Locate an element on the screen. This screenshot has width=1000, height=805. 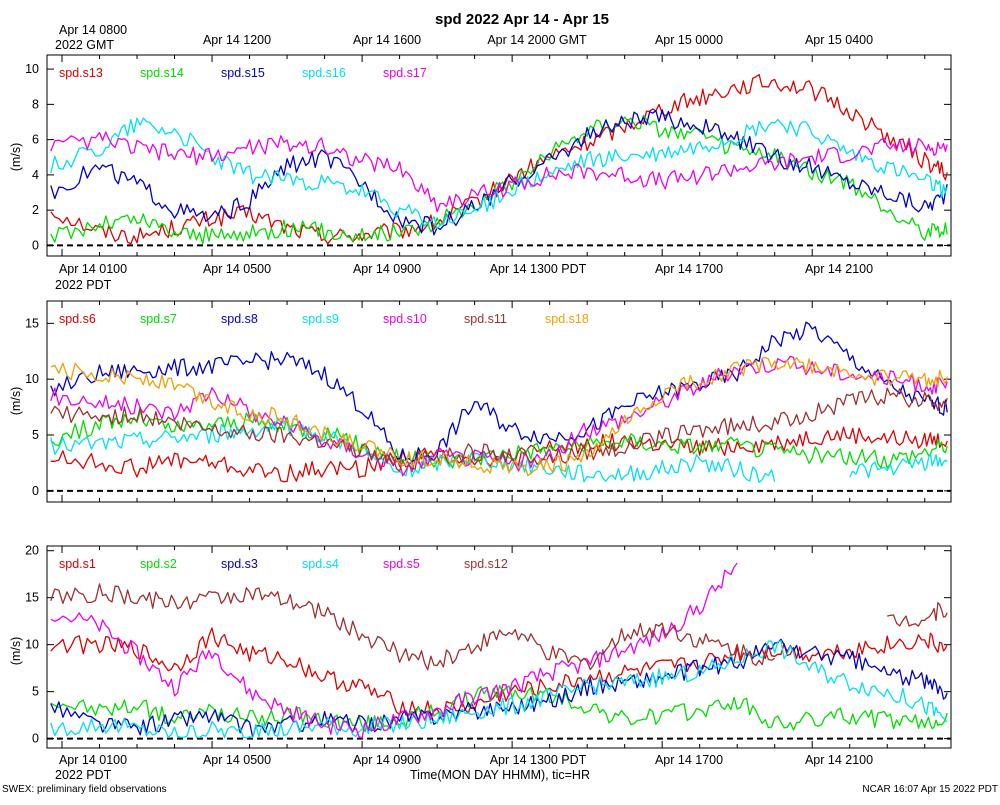
legend-spd-s12: spd.s12 is located at coordinates (486, 564).